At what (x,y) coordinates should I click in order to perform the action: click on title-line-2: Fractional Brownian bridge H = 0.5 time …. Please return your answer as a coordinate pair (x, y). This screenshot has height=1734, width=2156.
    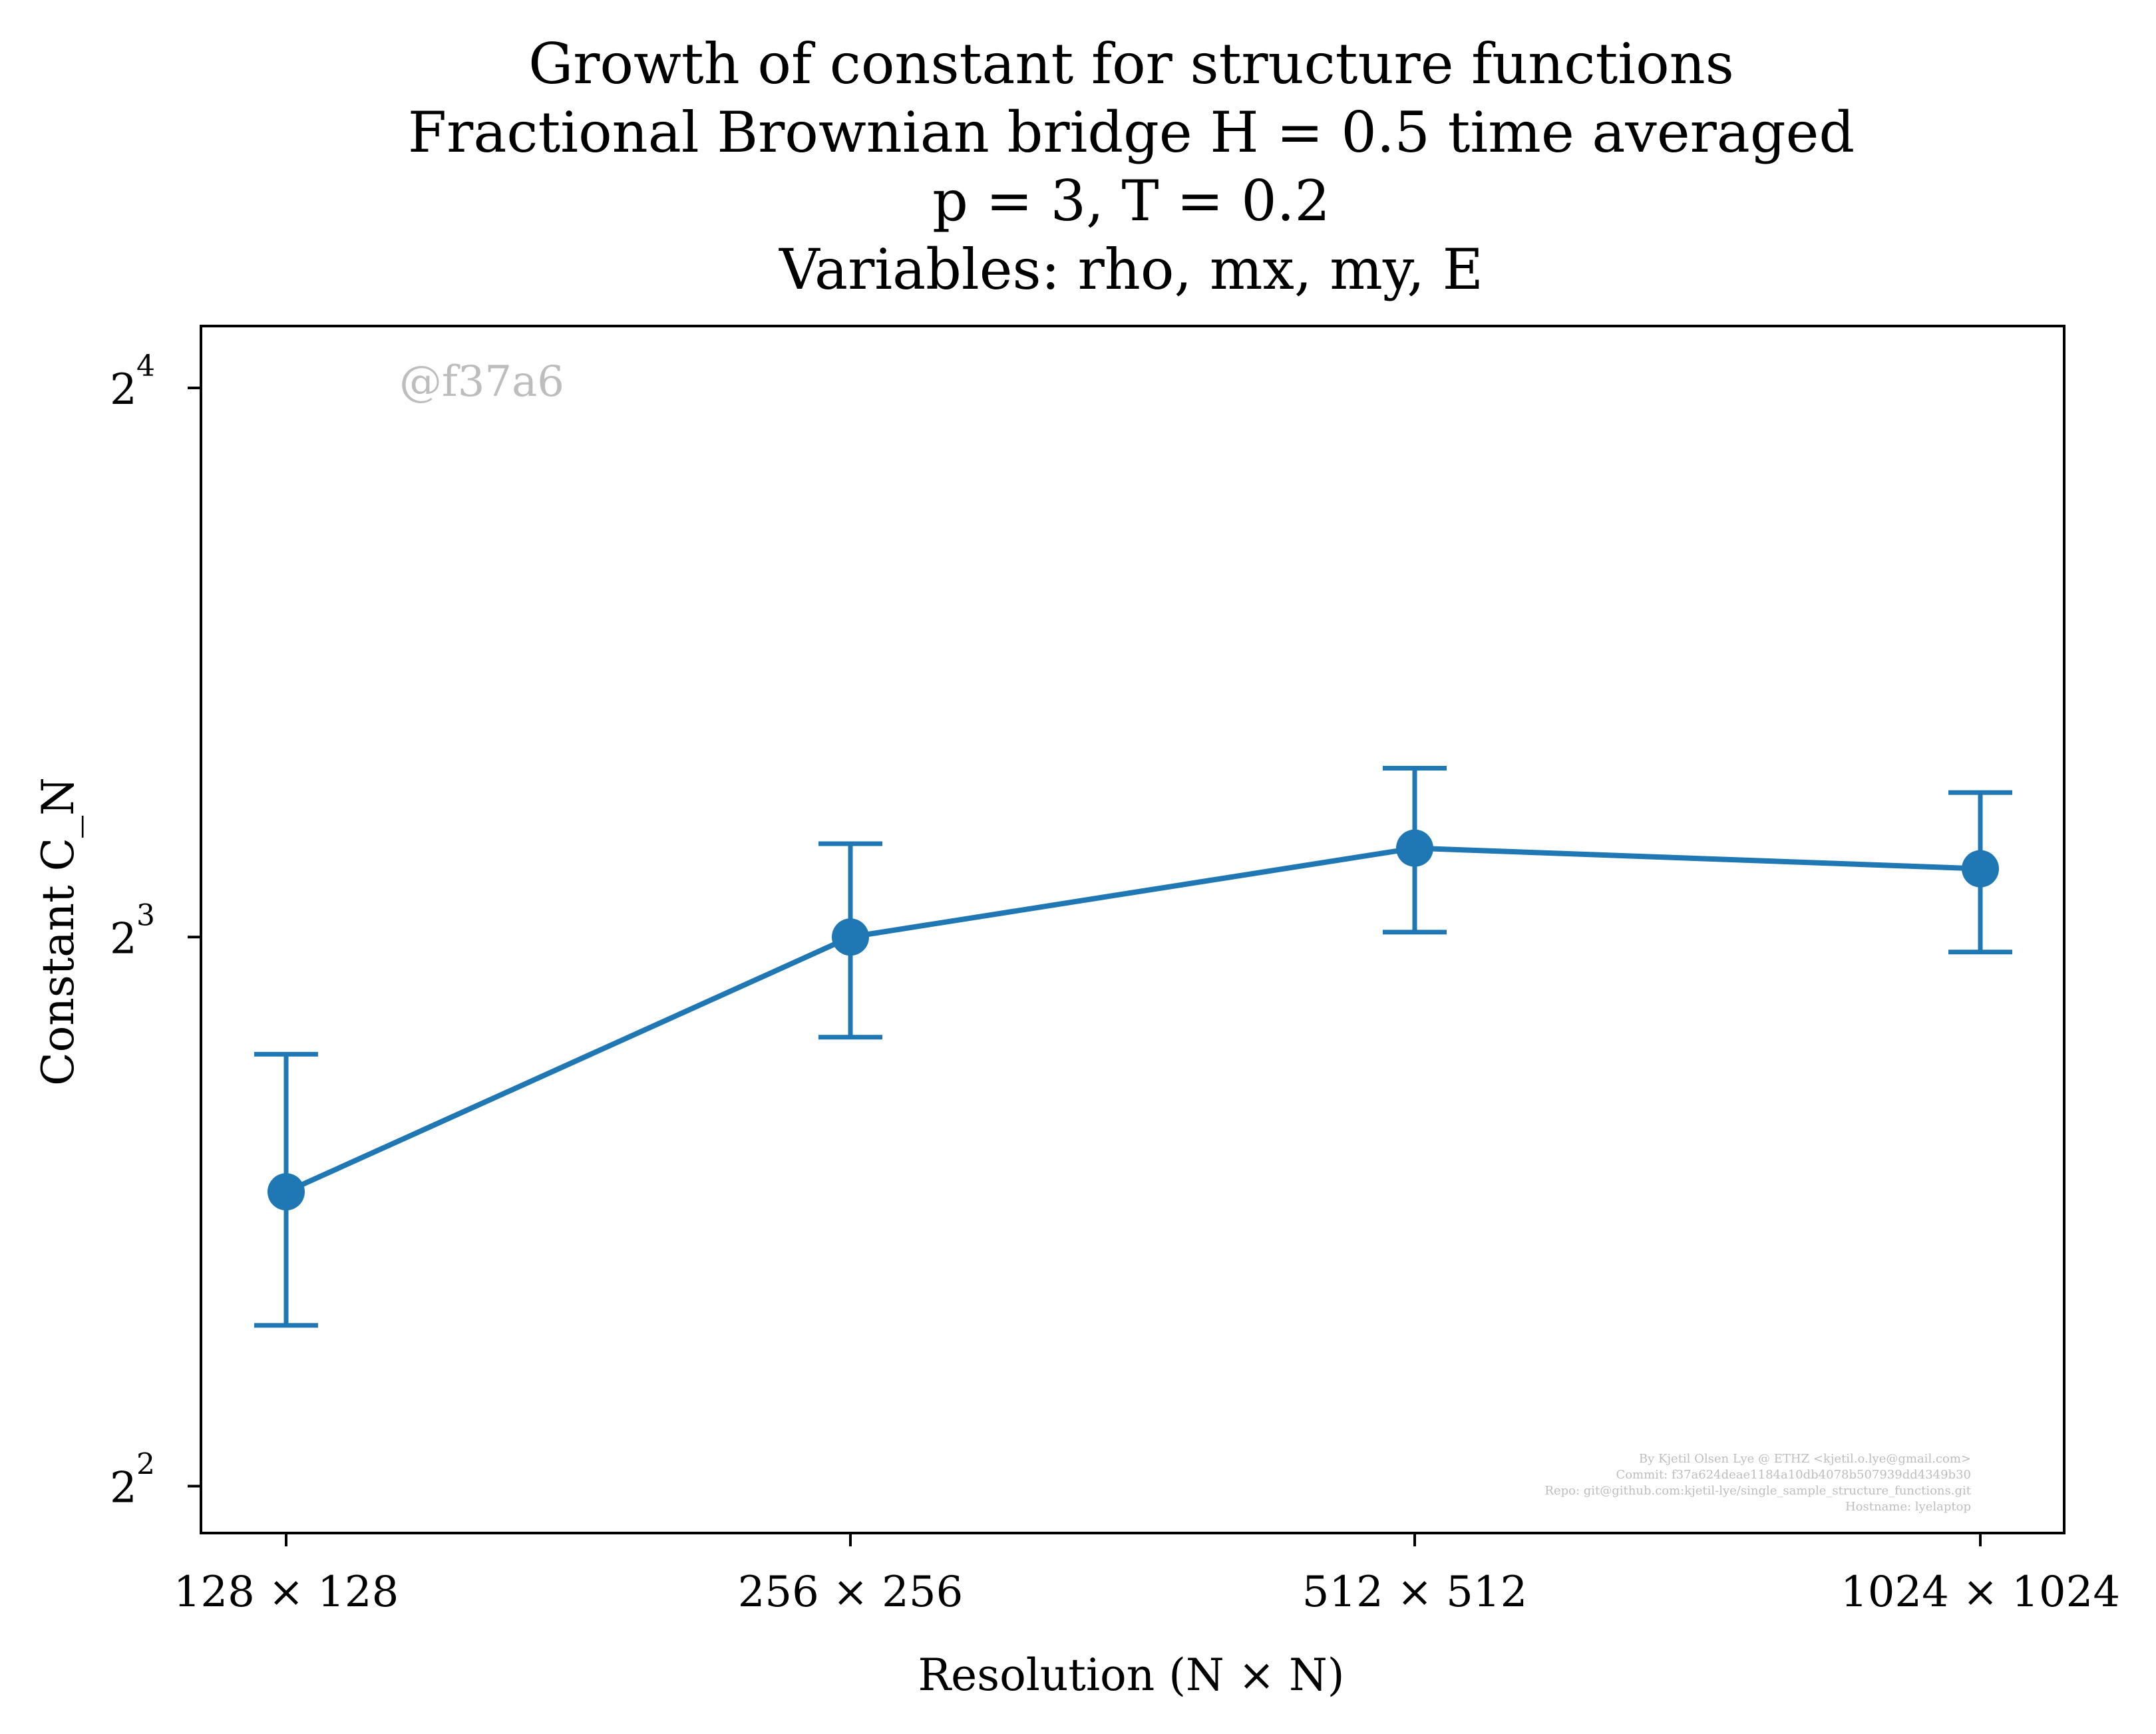
    Looking at the image, I should click on (1131, 133).